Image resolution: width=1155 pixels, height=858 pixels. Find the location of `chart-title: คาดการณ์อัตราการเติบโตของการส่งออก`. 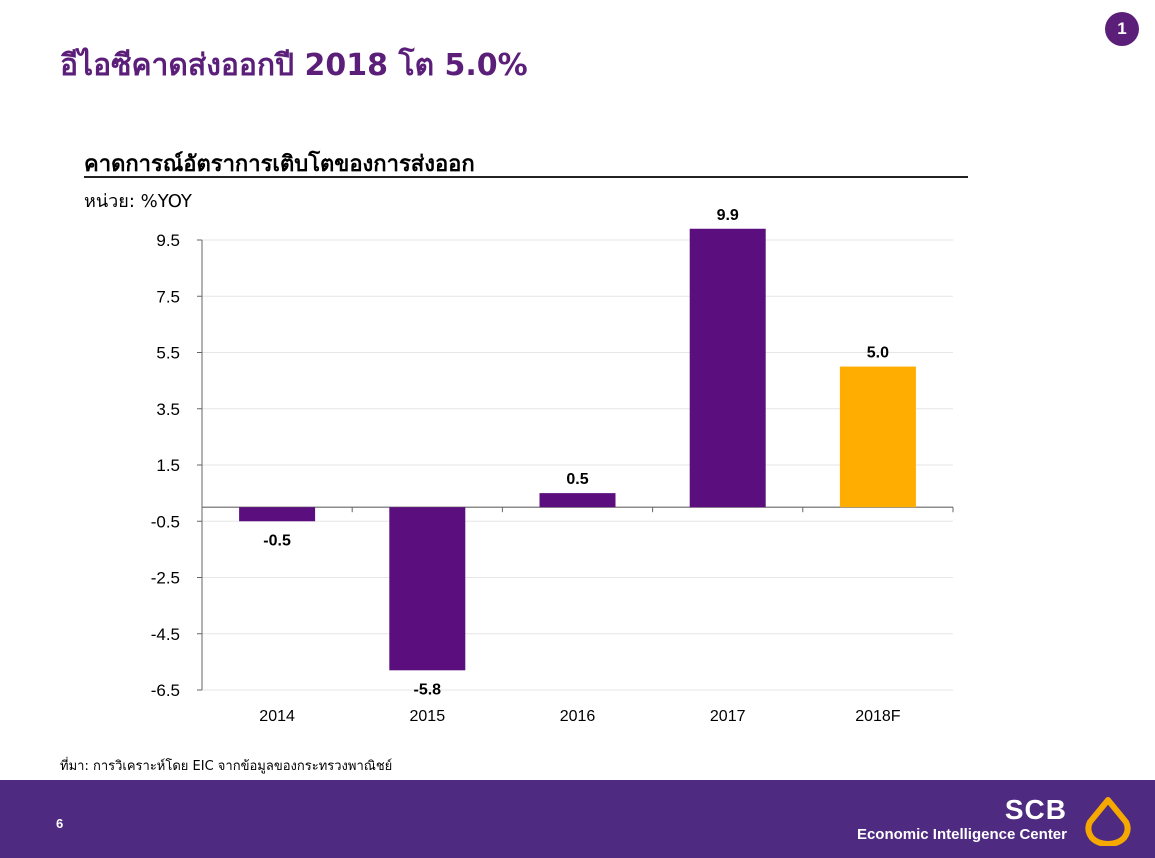

chart-title: คาดการณ์อัตราการเติบโตของการส่งออก is located at coordinates (279, 164).